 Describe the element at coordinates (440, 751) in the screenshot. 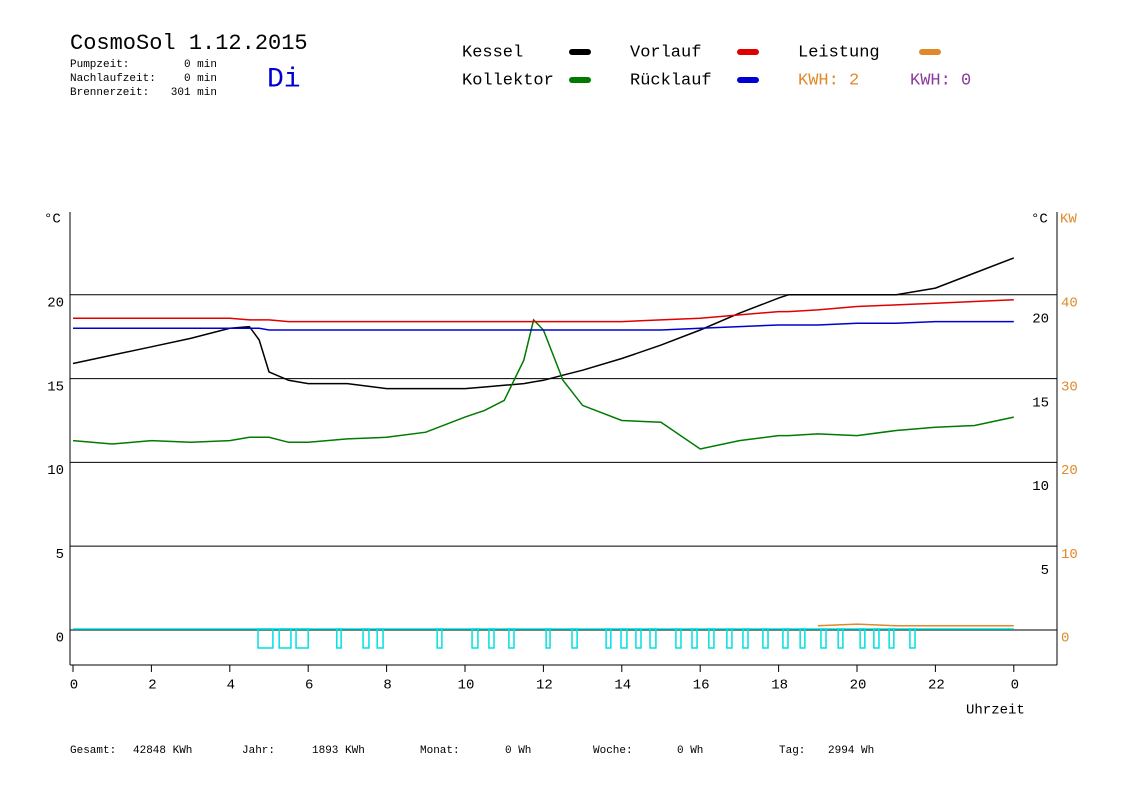

I see `stat-label: Monat:` at that location.